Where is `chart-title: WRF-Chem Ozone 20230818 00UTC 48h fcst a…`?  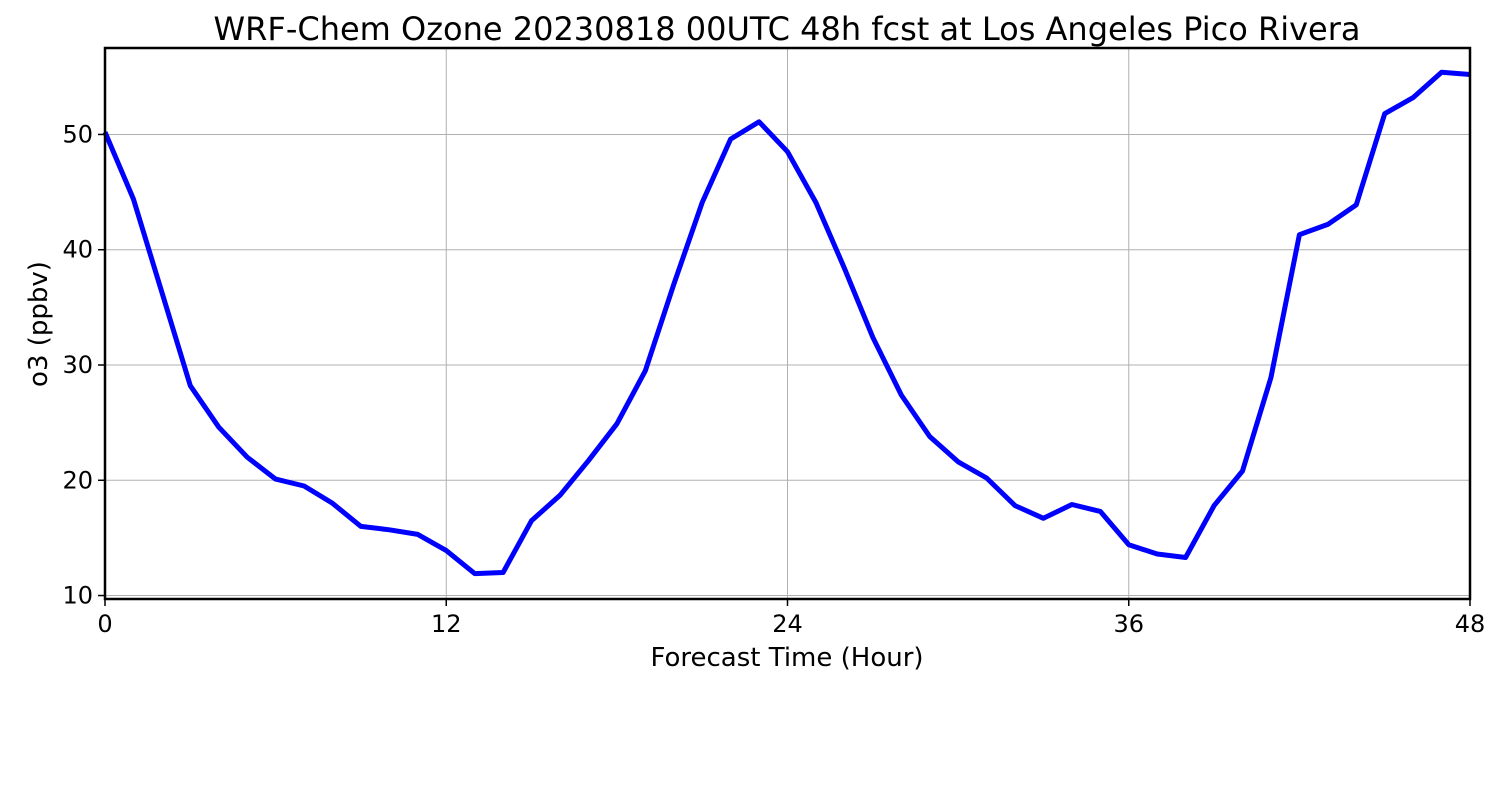 chart-title: WRF-Chem Ozone 20230818 00UTC 48h fcst a… is located at coordinates (787, 29).